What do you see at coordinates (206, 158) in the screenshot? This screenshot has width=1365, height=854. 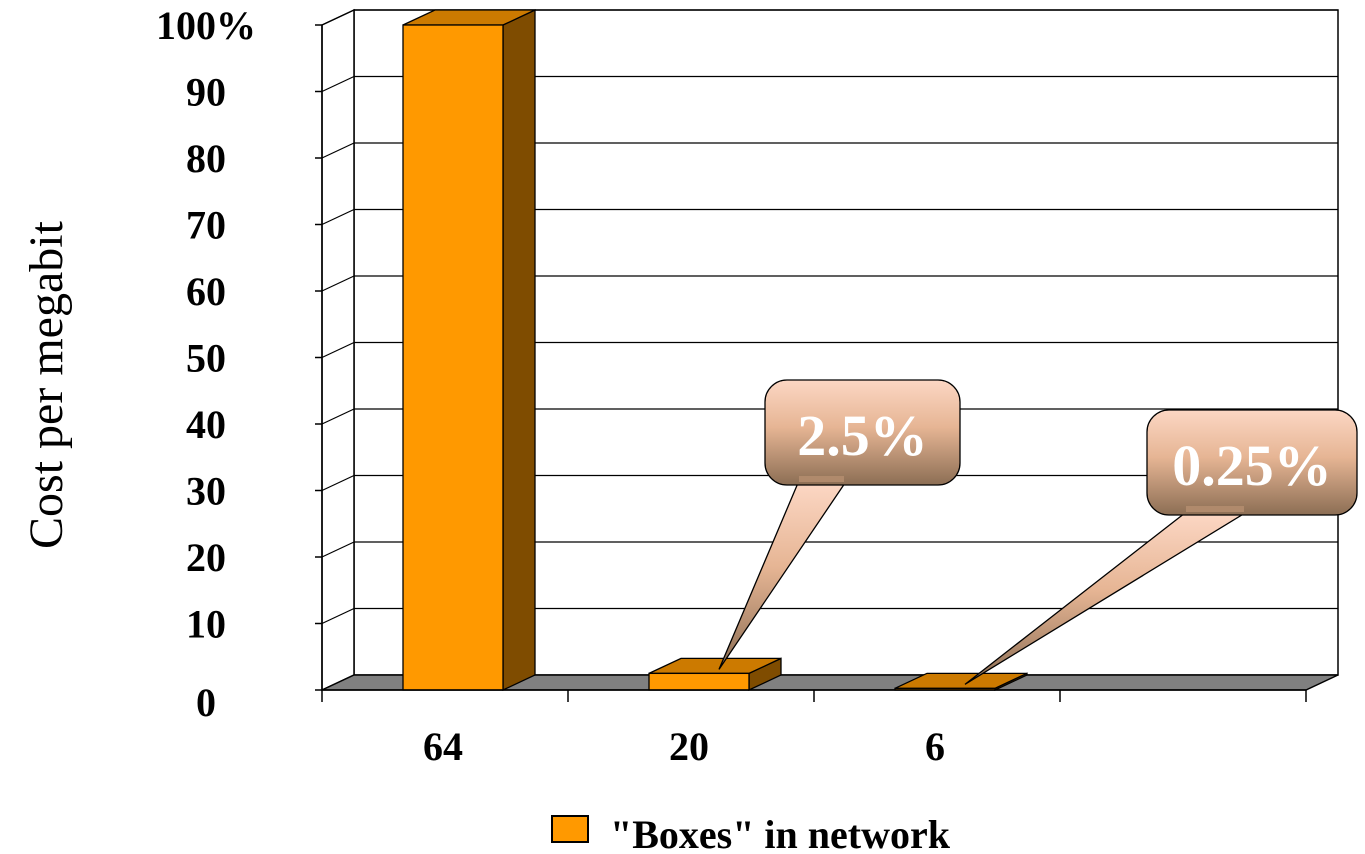 I see `y-tick-label: 80` at bounding box center [206, 158].